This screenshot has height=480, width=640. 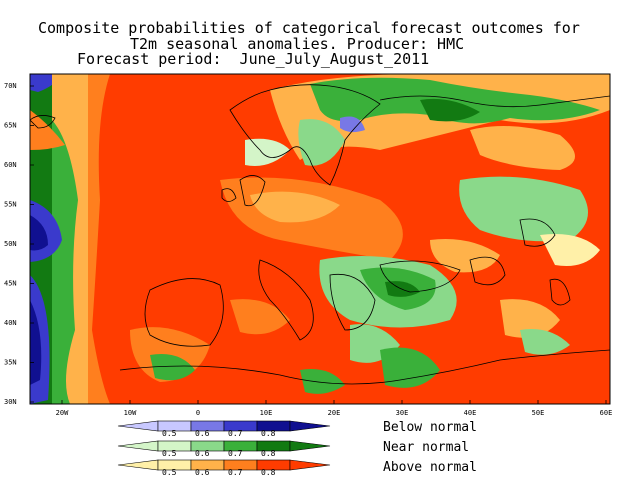 I want to click on lat-label: 35N, so click(x=10, y=363).